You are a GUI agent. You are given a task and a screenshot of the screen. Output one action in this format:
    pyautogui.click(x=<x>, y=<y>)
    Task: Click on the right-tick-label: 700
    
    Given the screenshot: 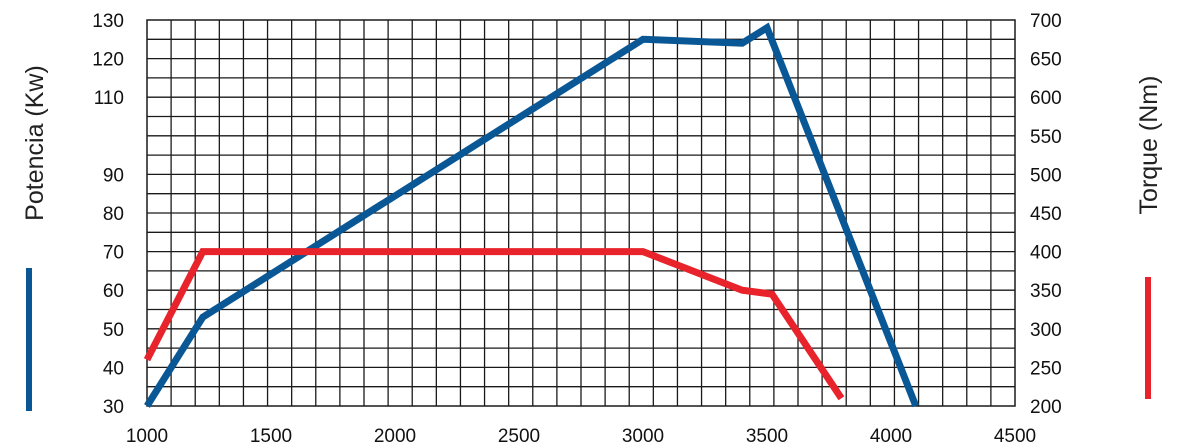 What is the action you would take?
    pyautogui.click(x=1046, y=21)
    